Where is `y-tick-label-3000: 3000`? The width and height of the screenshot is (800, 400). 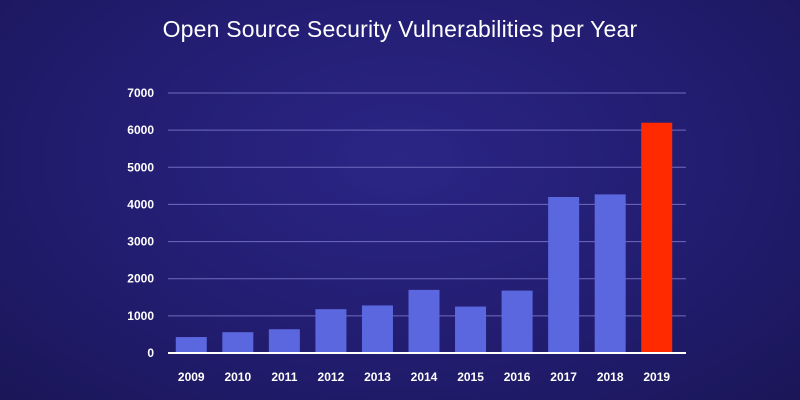 y-tick-label-3000: 3000 is located at coordinates (140, 242).